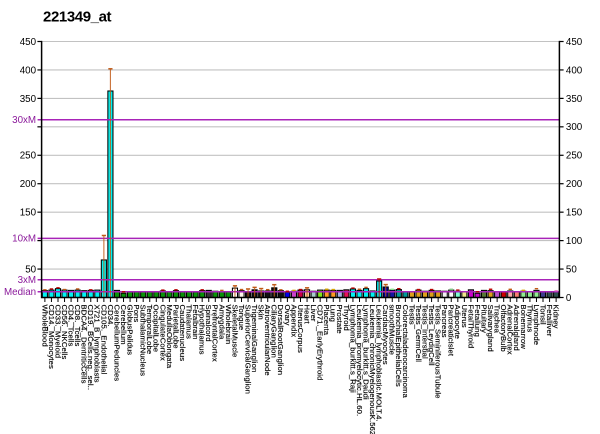 Image resolution: width=600 pixels, height=434 pixels. I want to click on svg-text: 10xM, so click(24, 239).